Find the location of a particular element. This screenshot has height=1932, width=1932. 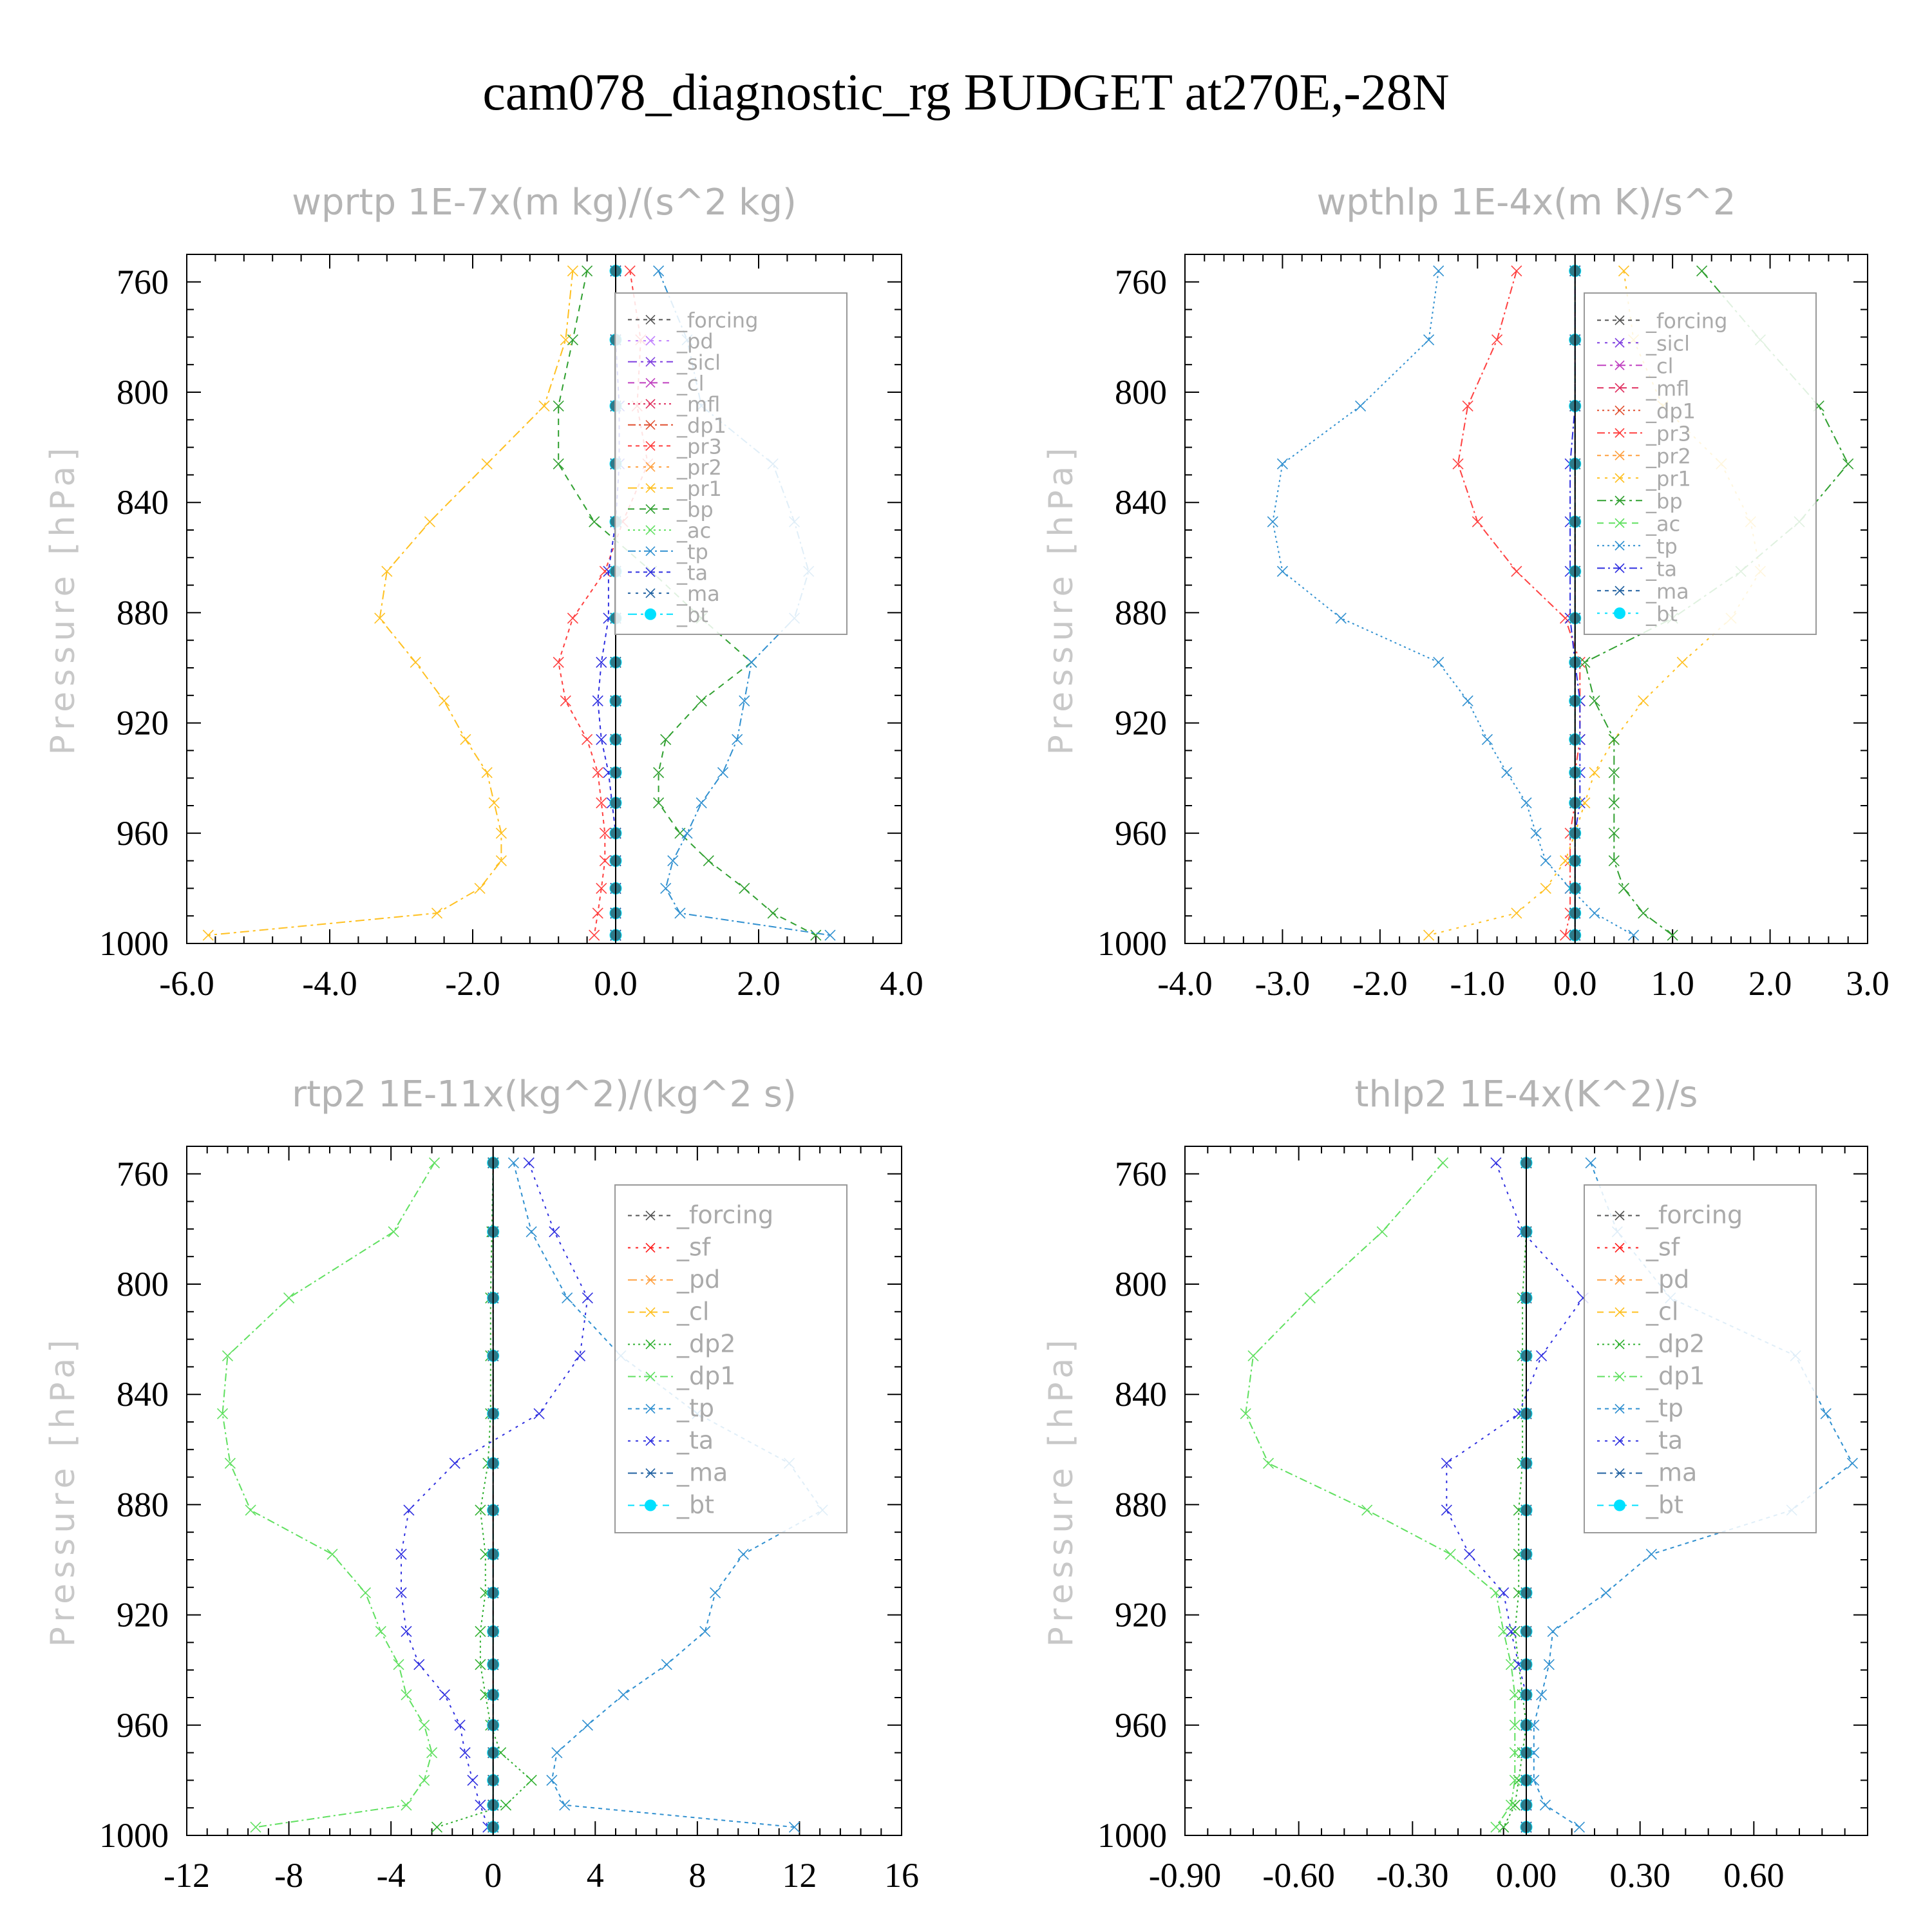

legend-label: _pr3 is located at coordinates (699, 447).